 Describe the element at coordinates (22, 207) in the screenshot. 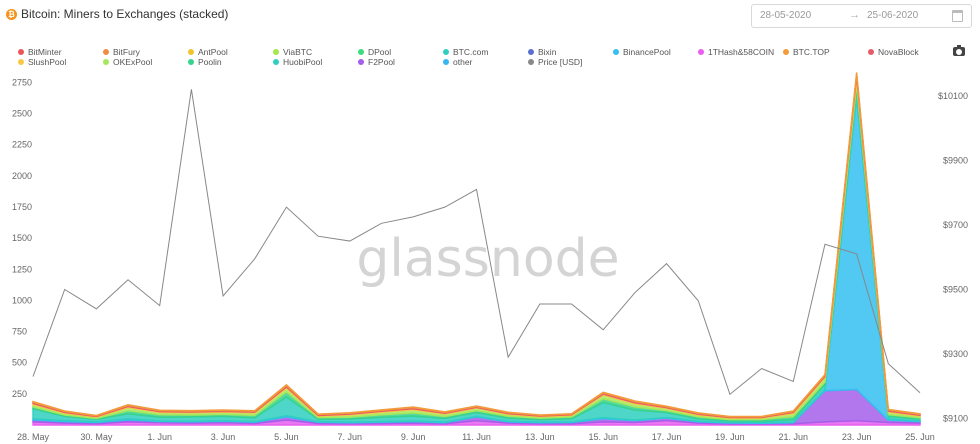

I see `y-left-tick-label: 1750` at that location.